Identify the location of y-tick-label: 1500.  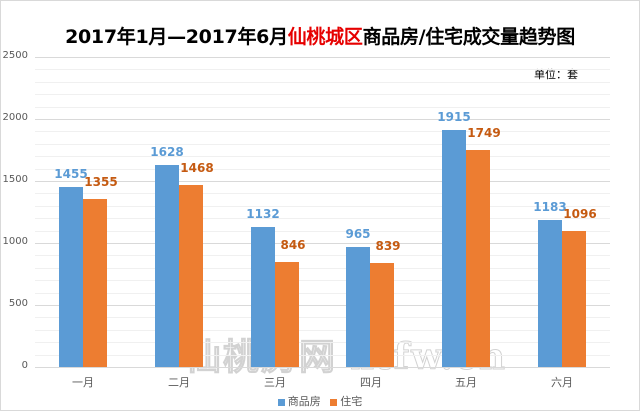
(15, 179).